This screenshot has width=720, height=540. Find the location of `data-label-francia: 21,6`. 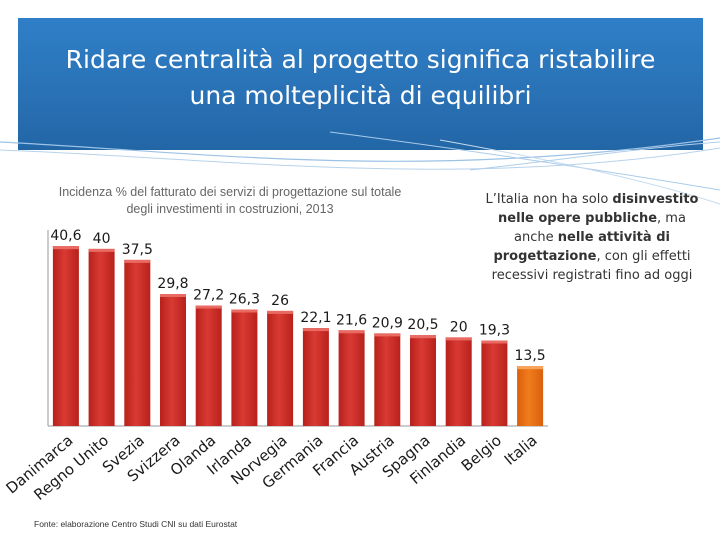

data-label-francia: 21,6 is located at coordinates (351, 320).